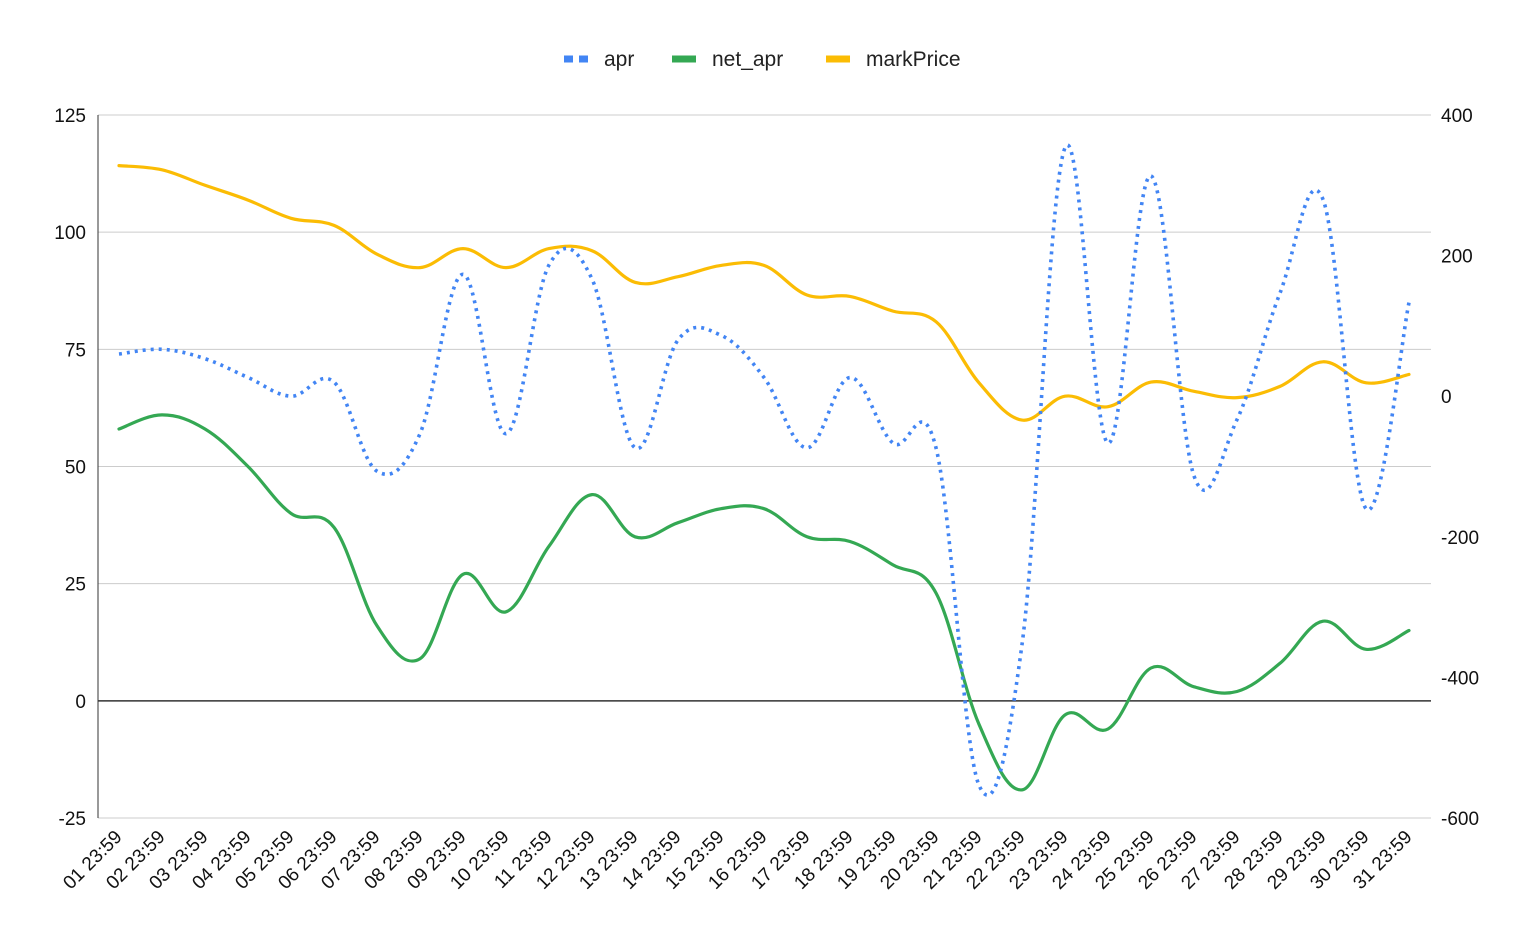 The width and height of the screenshot is (1538, 952). I want to click on right-tick-label: -200, so click(1460, 538).